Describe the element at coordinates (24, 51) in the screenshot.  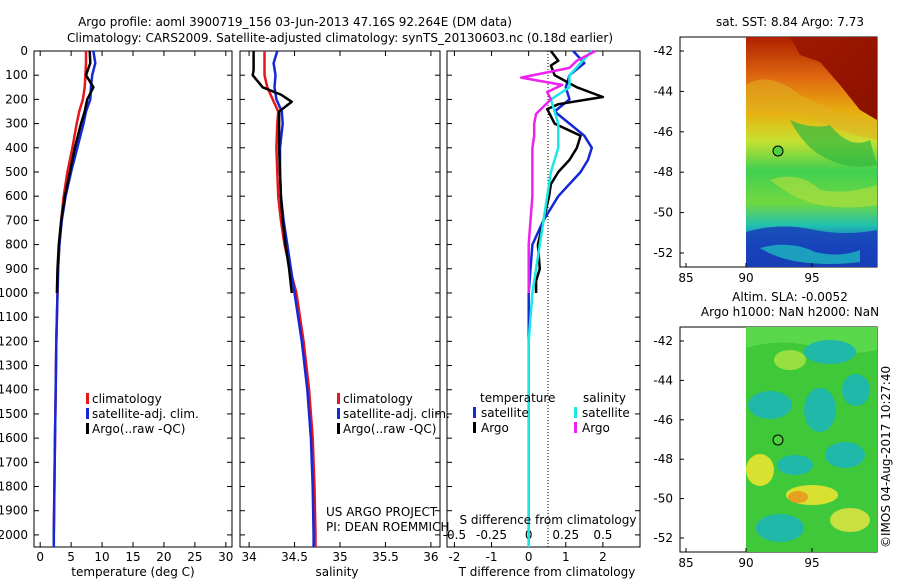
I see `y-tick-label: 0` at that location.